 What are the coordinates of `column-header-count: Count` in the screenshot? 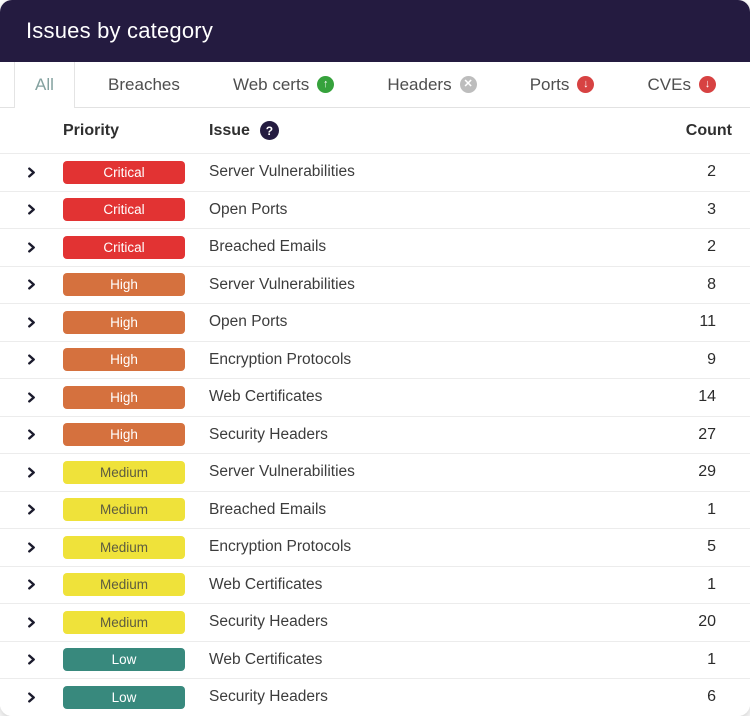 It's located at (708, 130).